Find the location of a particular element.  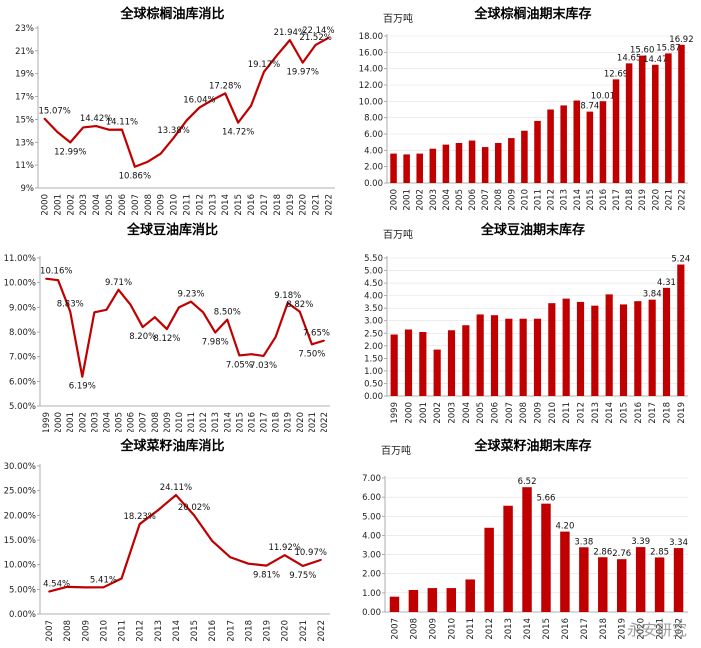

data-label: 16.92 is located at coordinates (681, 40).